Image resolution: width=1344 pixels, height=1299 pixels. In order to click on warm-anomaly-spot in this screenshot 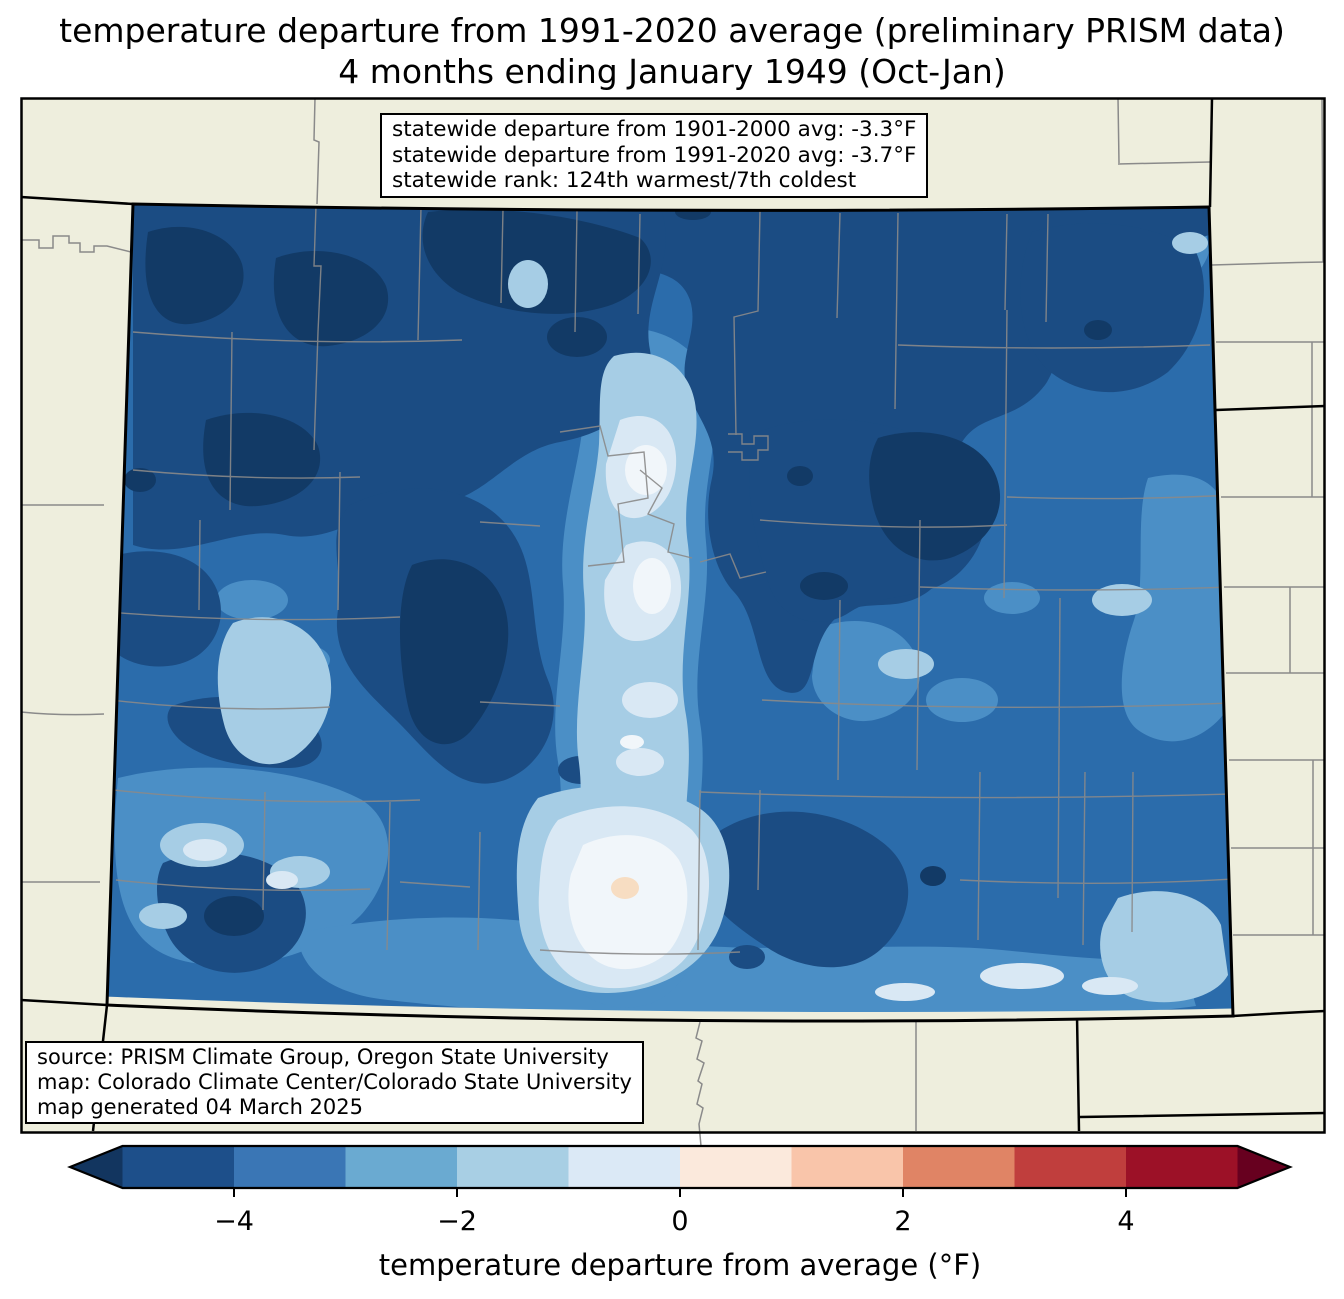, I will do `click(625, 888)`.